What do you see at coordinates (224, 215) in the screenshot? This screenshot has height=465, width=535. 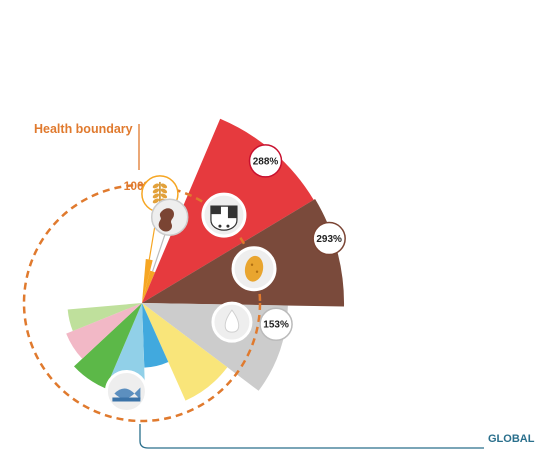 I see `cow-icon` at bounding box center [224, 215].